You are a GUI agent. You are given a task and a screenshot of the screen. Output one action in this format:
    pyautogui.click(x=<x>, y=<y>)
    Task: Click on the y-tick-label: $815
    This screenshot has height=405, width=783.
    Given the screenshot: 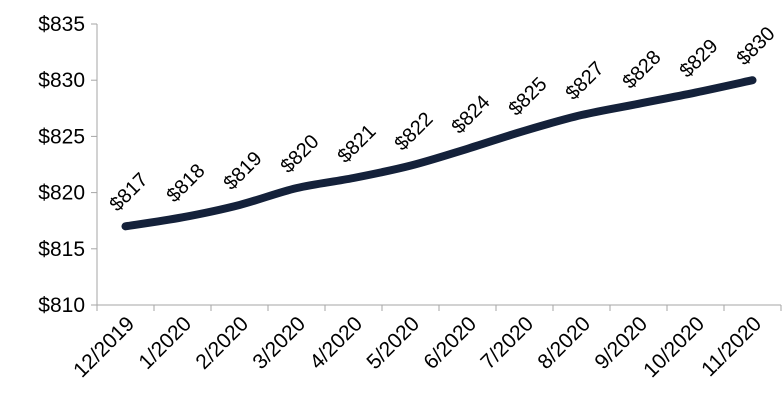 What is the action you would take?
    pyautogui.click(x=61, y=249)
    